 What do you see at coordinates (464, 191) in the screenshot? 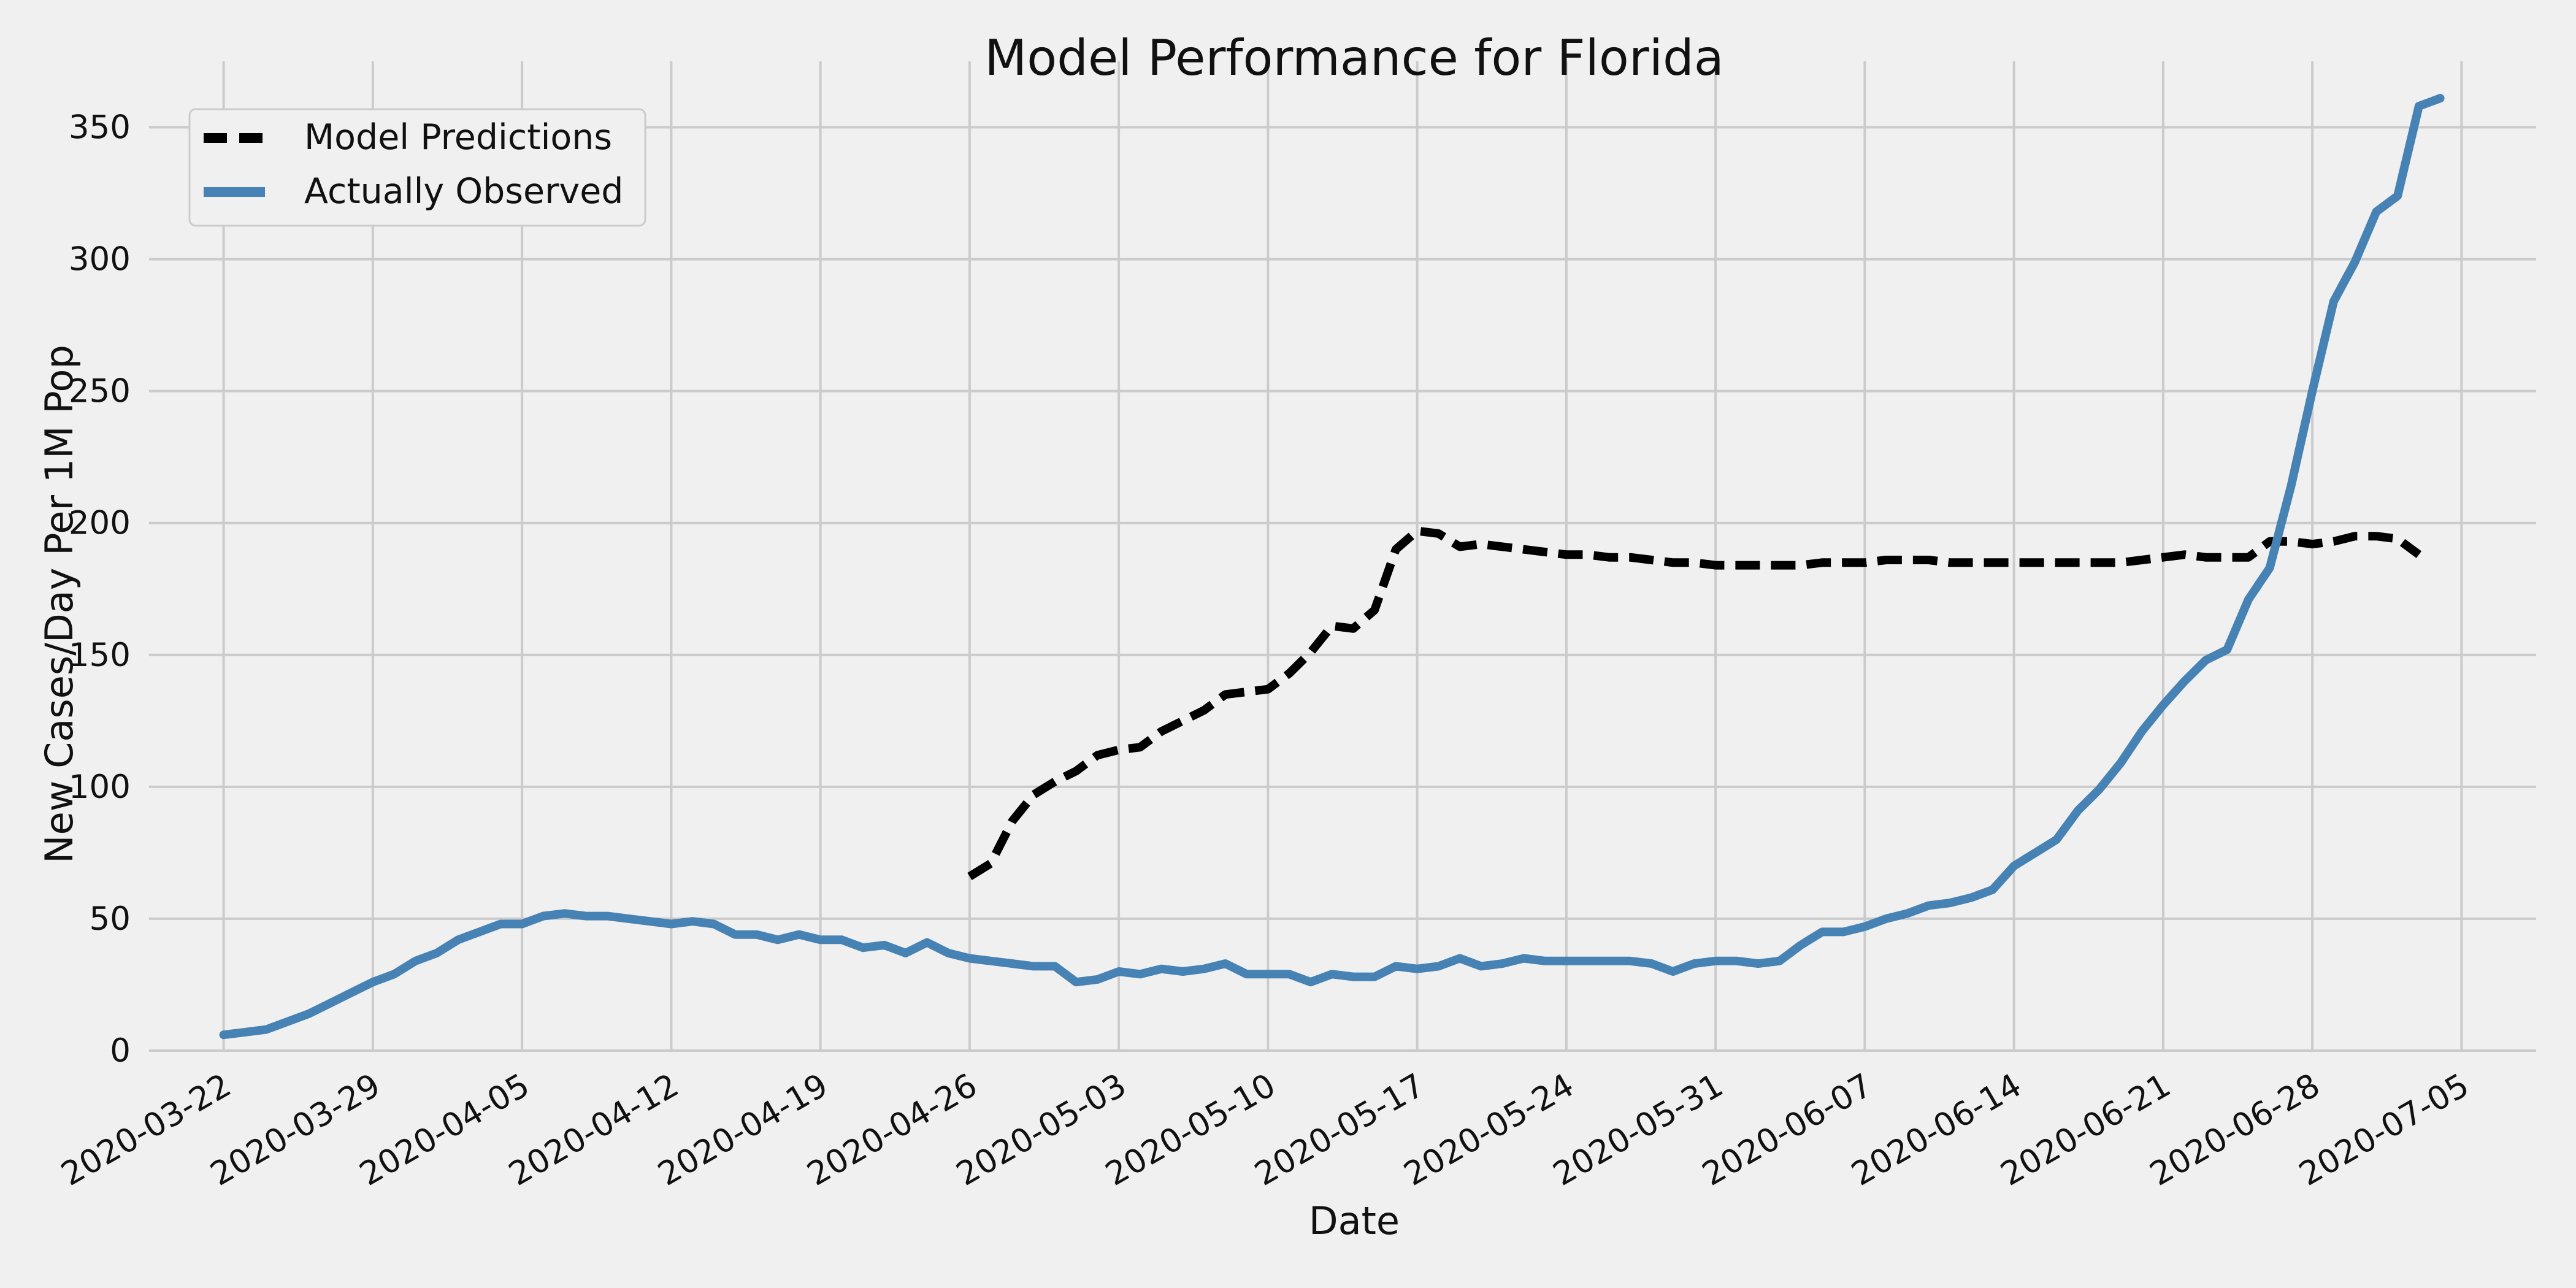
I see `legend-label-actually-observed: Actually Observed` at bounding box center [464, 191].